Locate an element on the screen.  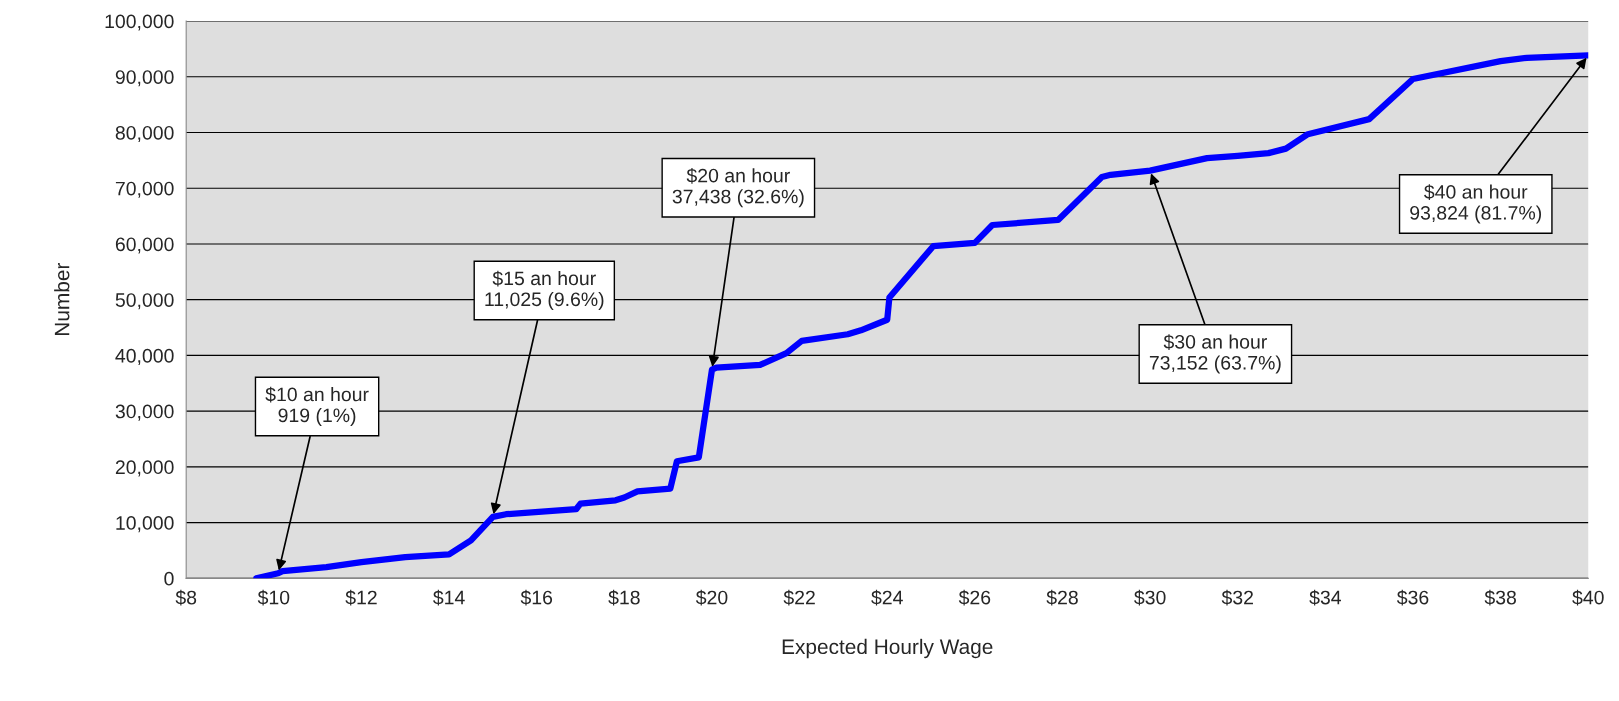
y-tick-label: 40,000 is located at coordinates (144, 356).